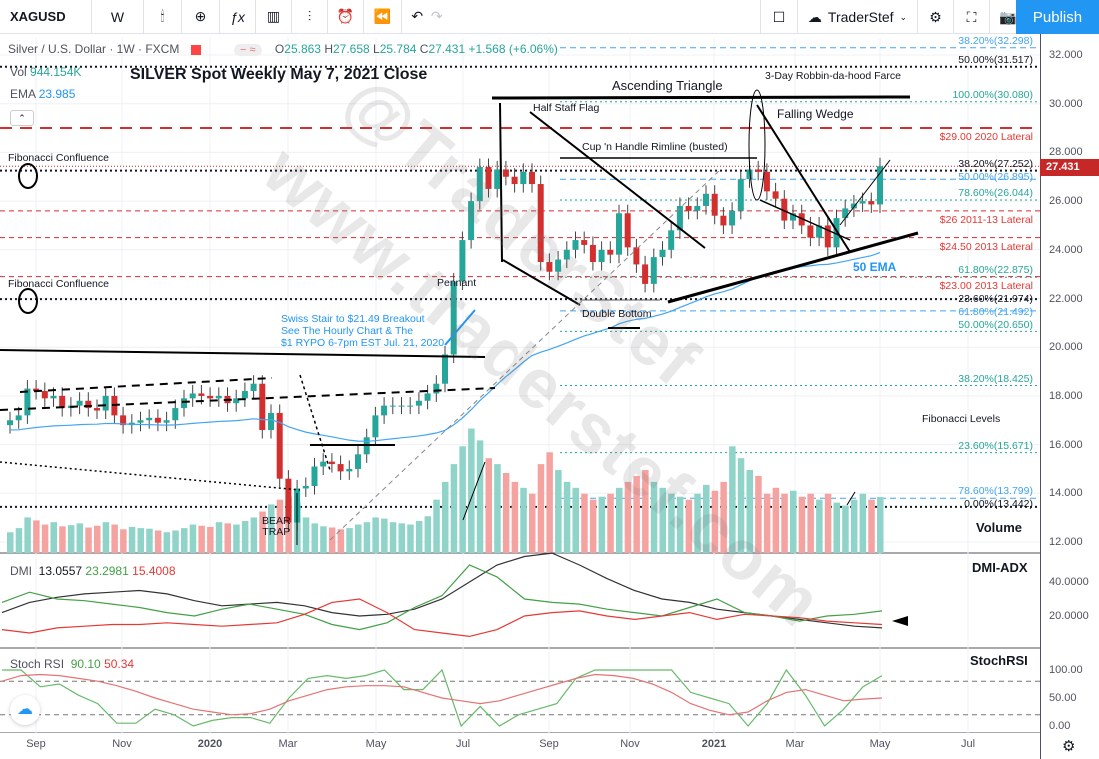  Describe the element at coordinates (513, 49) in the screenshot. I see `change-value: +1.568 (+6.06%)` at that location.